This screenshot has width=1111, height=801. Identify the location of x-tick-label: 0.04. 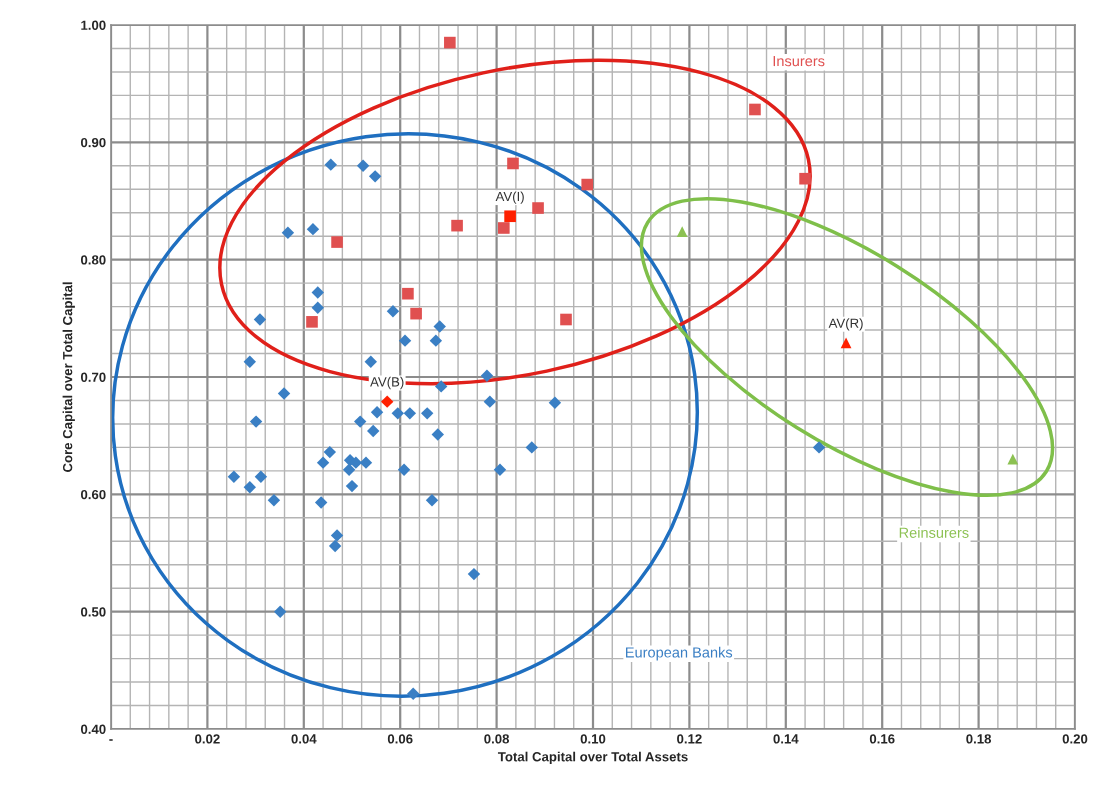
(304, 739).